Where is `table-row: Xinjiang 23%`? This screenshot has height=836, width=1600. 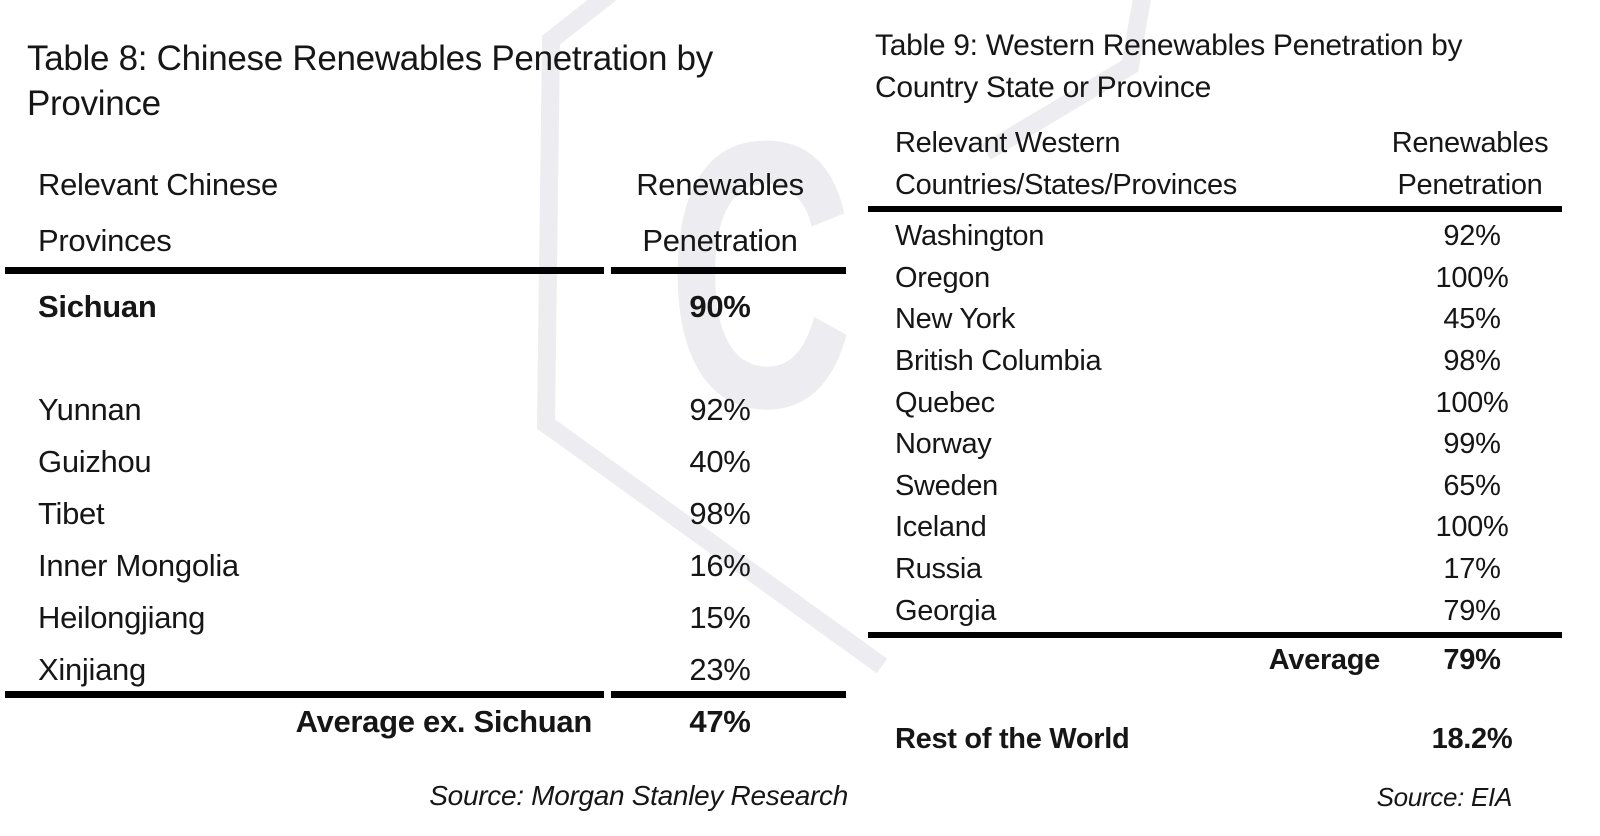 table-row: Xinjiang 23% is located at coordinates (425, 670).